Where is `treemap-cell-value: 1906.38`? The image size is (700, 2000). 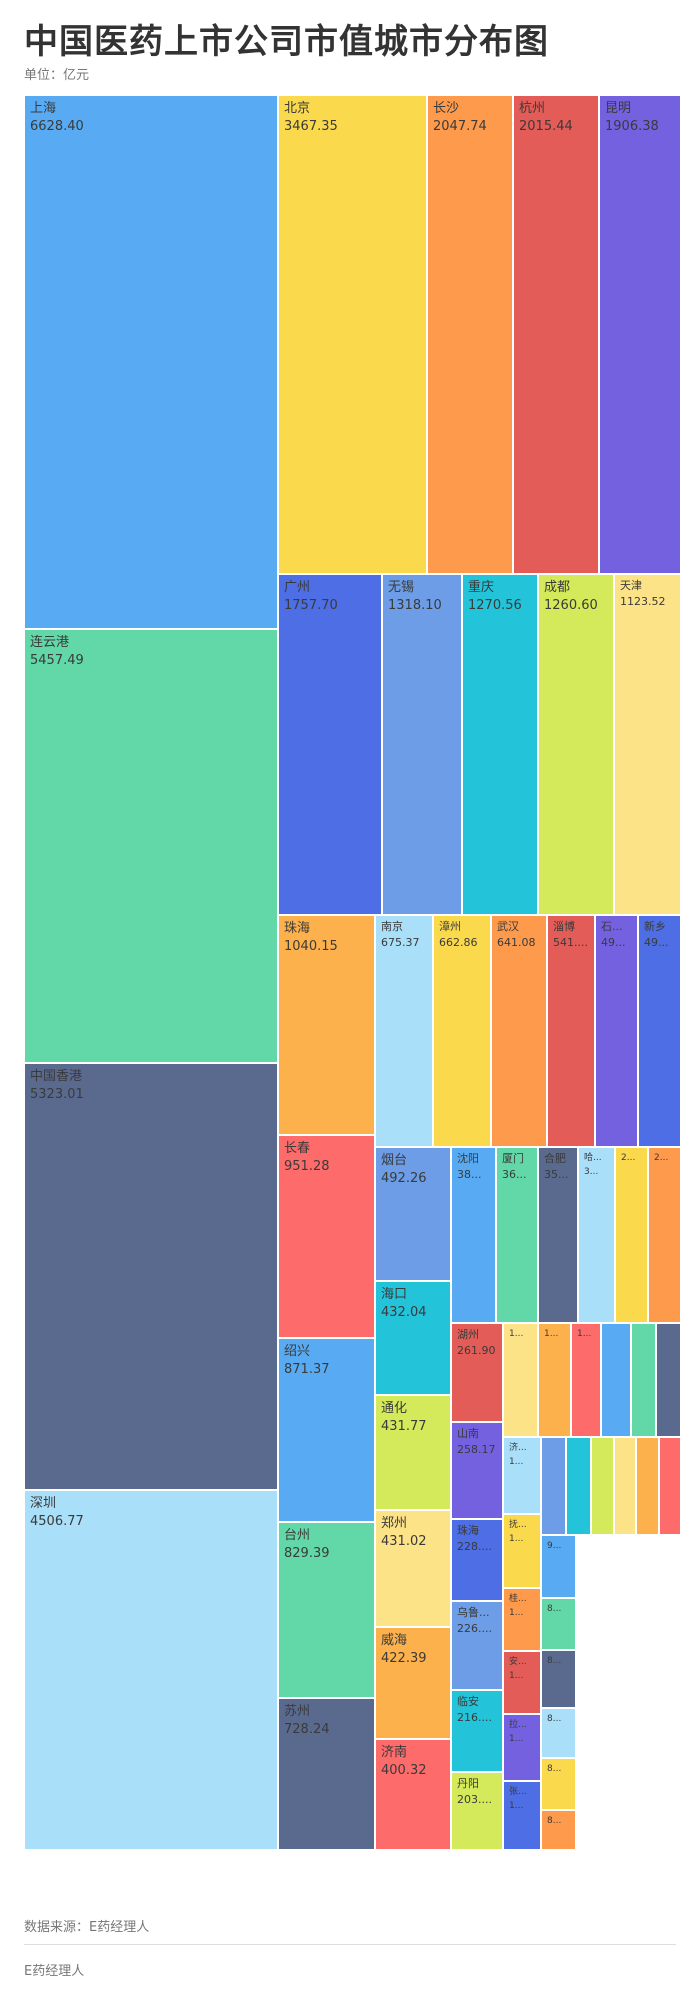 treemap-cell-value: 1906.38 is located at coordinates (632, 126).